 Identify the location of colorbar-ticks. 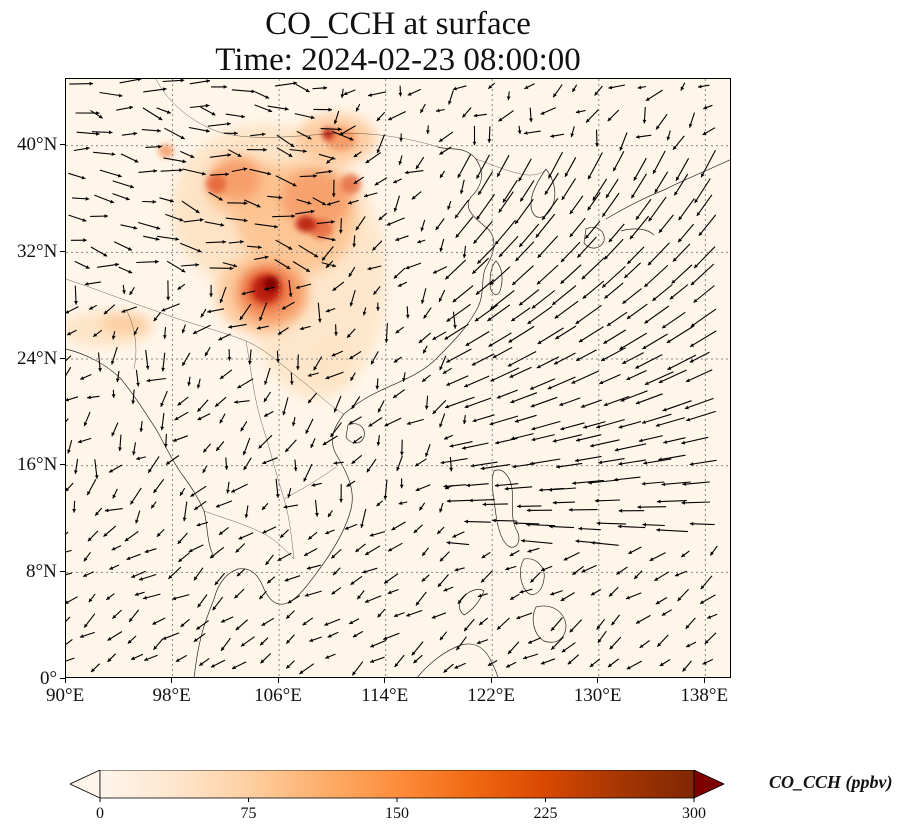
(397, 800).